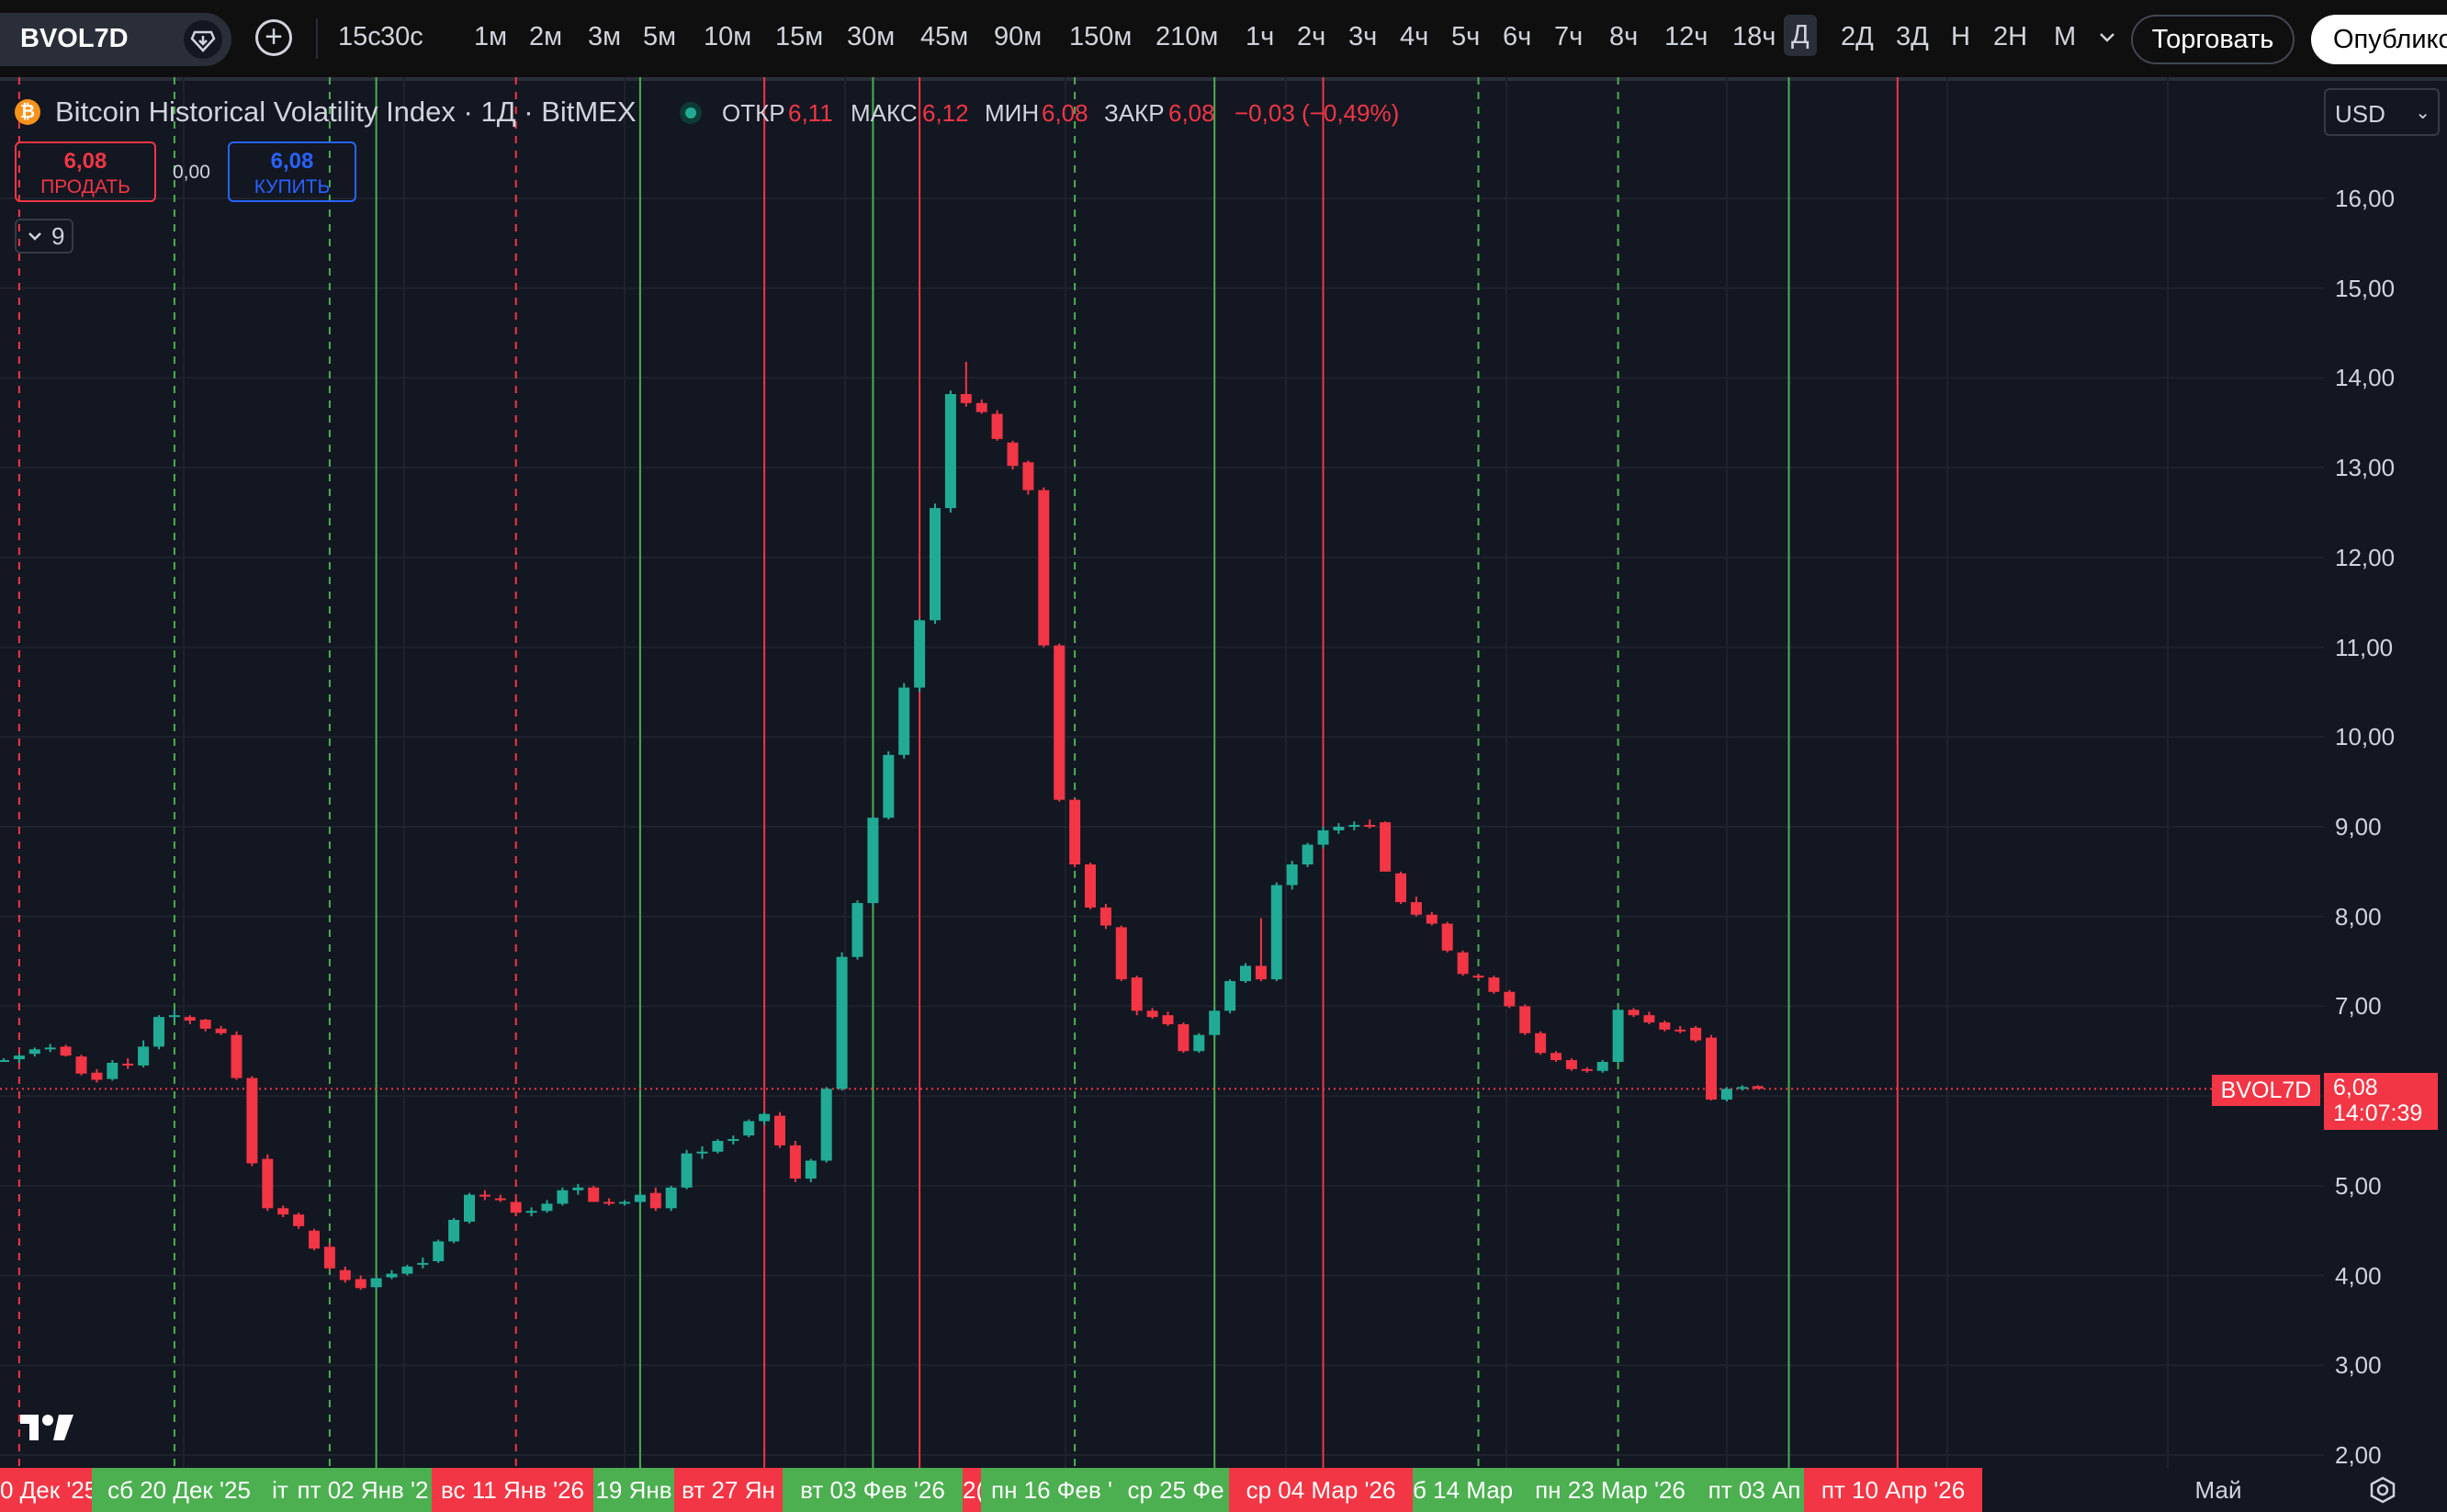 The width and height of the screenshot is (2447, 1512). What do you see at coordinates (799, 36) in the screenshot?
I see `interval-8: 15м` at bounding box center [799, 36].